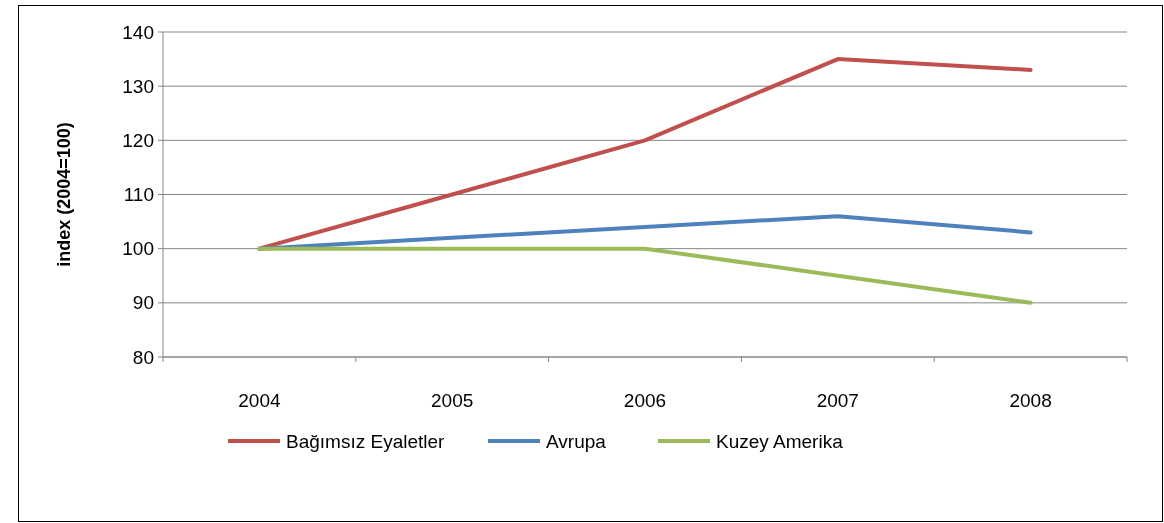 This screenshot has height=523, width=1164. What do you see at coordinates (837, 400) in the screenshot?
I see `x-tick-label: 2007` at bounding box center [837, 400].